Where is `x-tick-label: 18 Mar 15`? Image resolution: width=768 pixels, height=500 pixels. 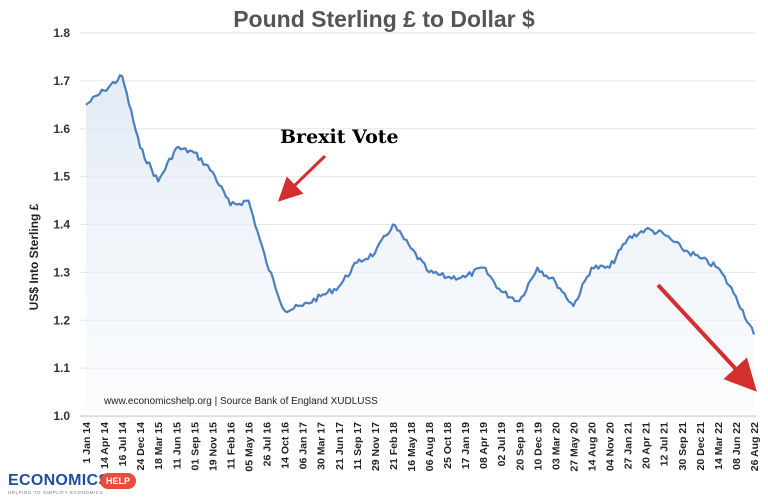 x-tick-label: 18 Mar 15 is located at coordinates (159, 446).